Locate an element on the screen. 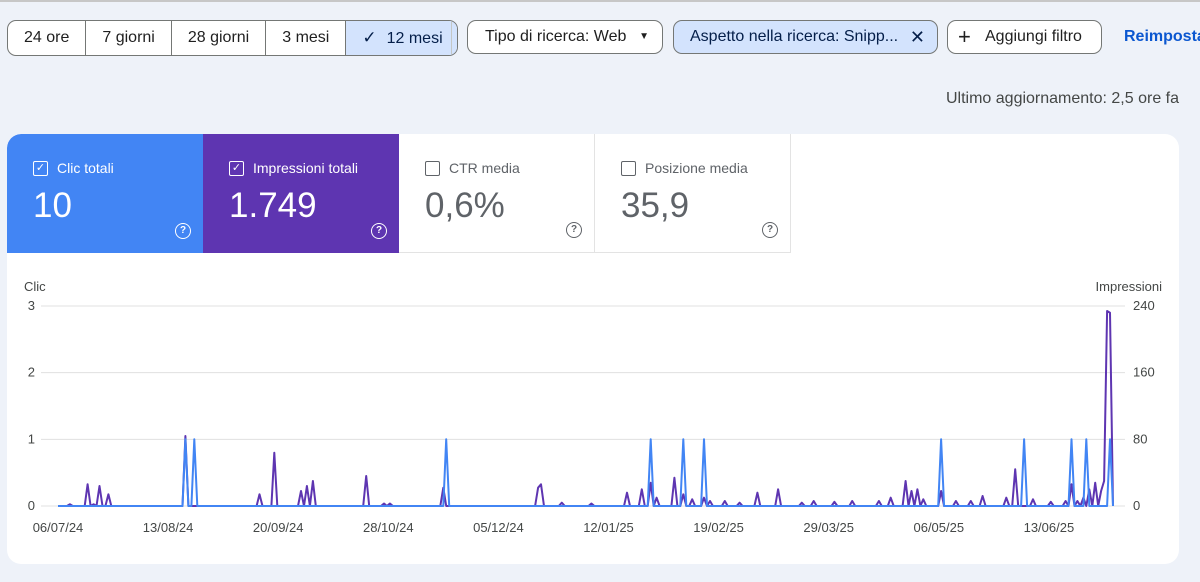 The width and height of the screenshot is (1200, 582). left-tick-label: 3 is located at coordinates (31, 305).